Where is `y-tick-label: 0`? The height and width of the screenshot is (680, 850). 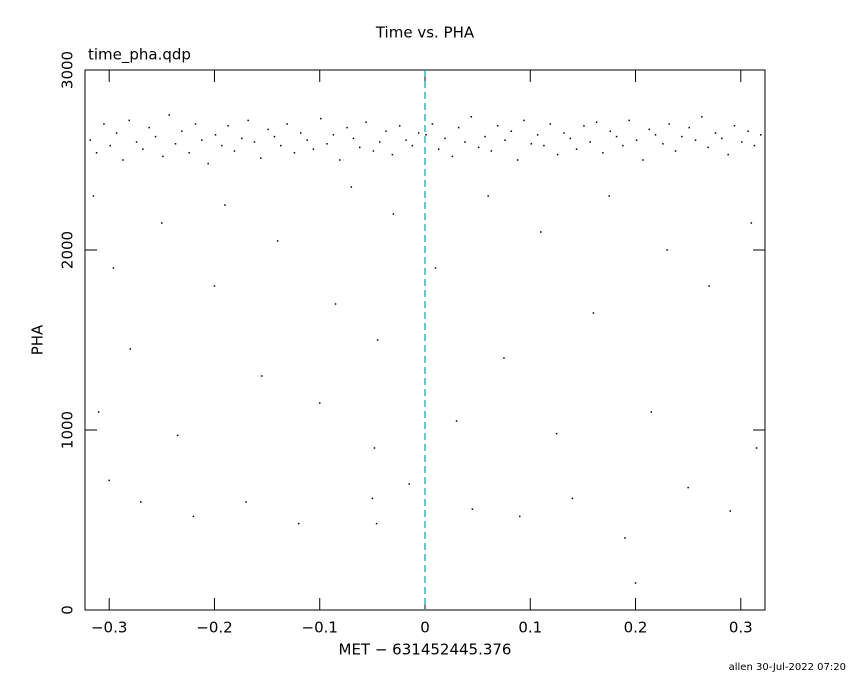 y-tick-label: 0 is located at coordinates (68, 610).